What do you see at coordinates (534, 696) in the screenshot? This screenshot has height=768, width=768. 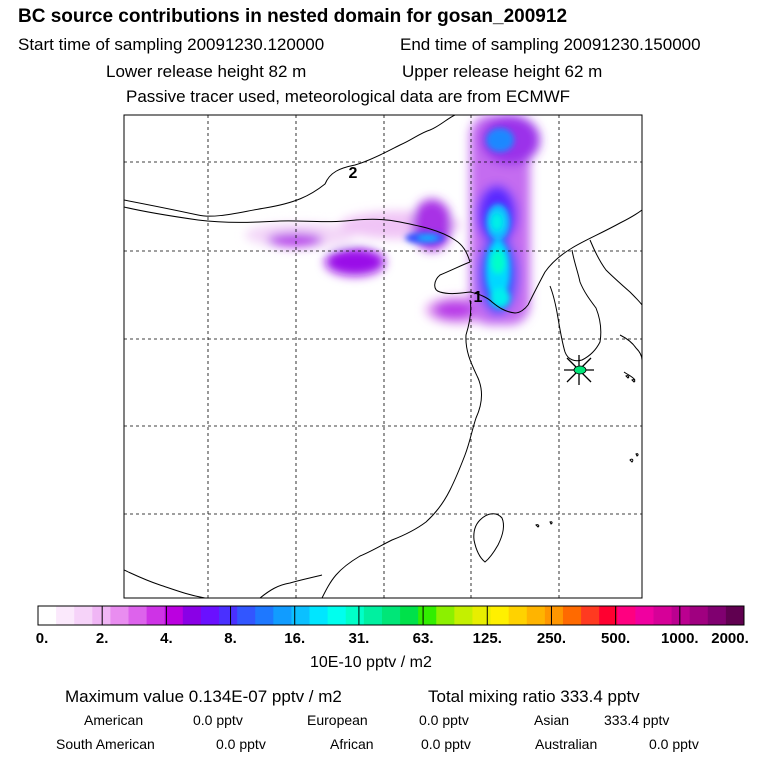 I see `total-mixing-ratio: Total mixing ratio 333.4 pptv` at bounding box center [534, 696].